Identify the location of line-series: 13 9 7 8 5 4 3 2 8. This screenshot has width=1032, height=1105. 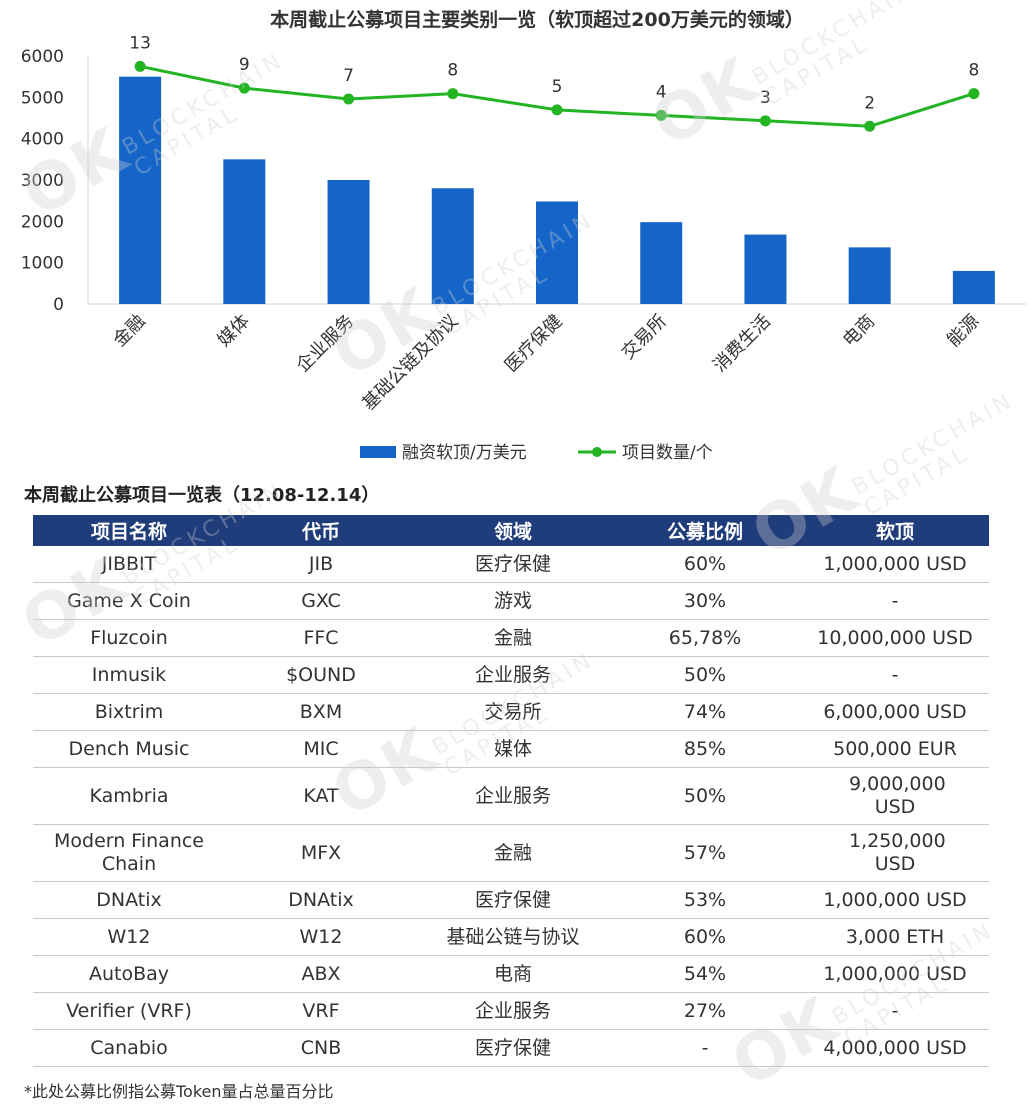
(554, 82).